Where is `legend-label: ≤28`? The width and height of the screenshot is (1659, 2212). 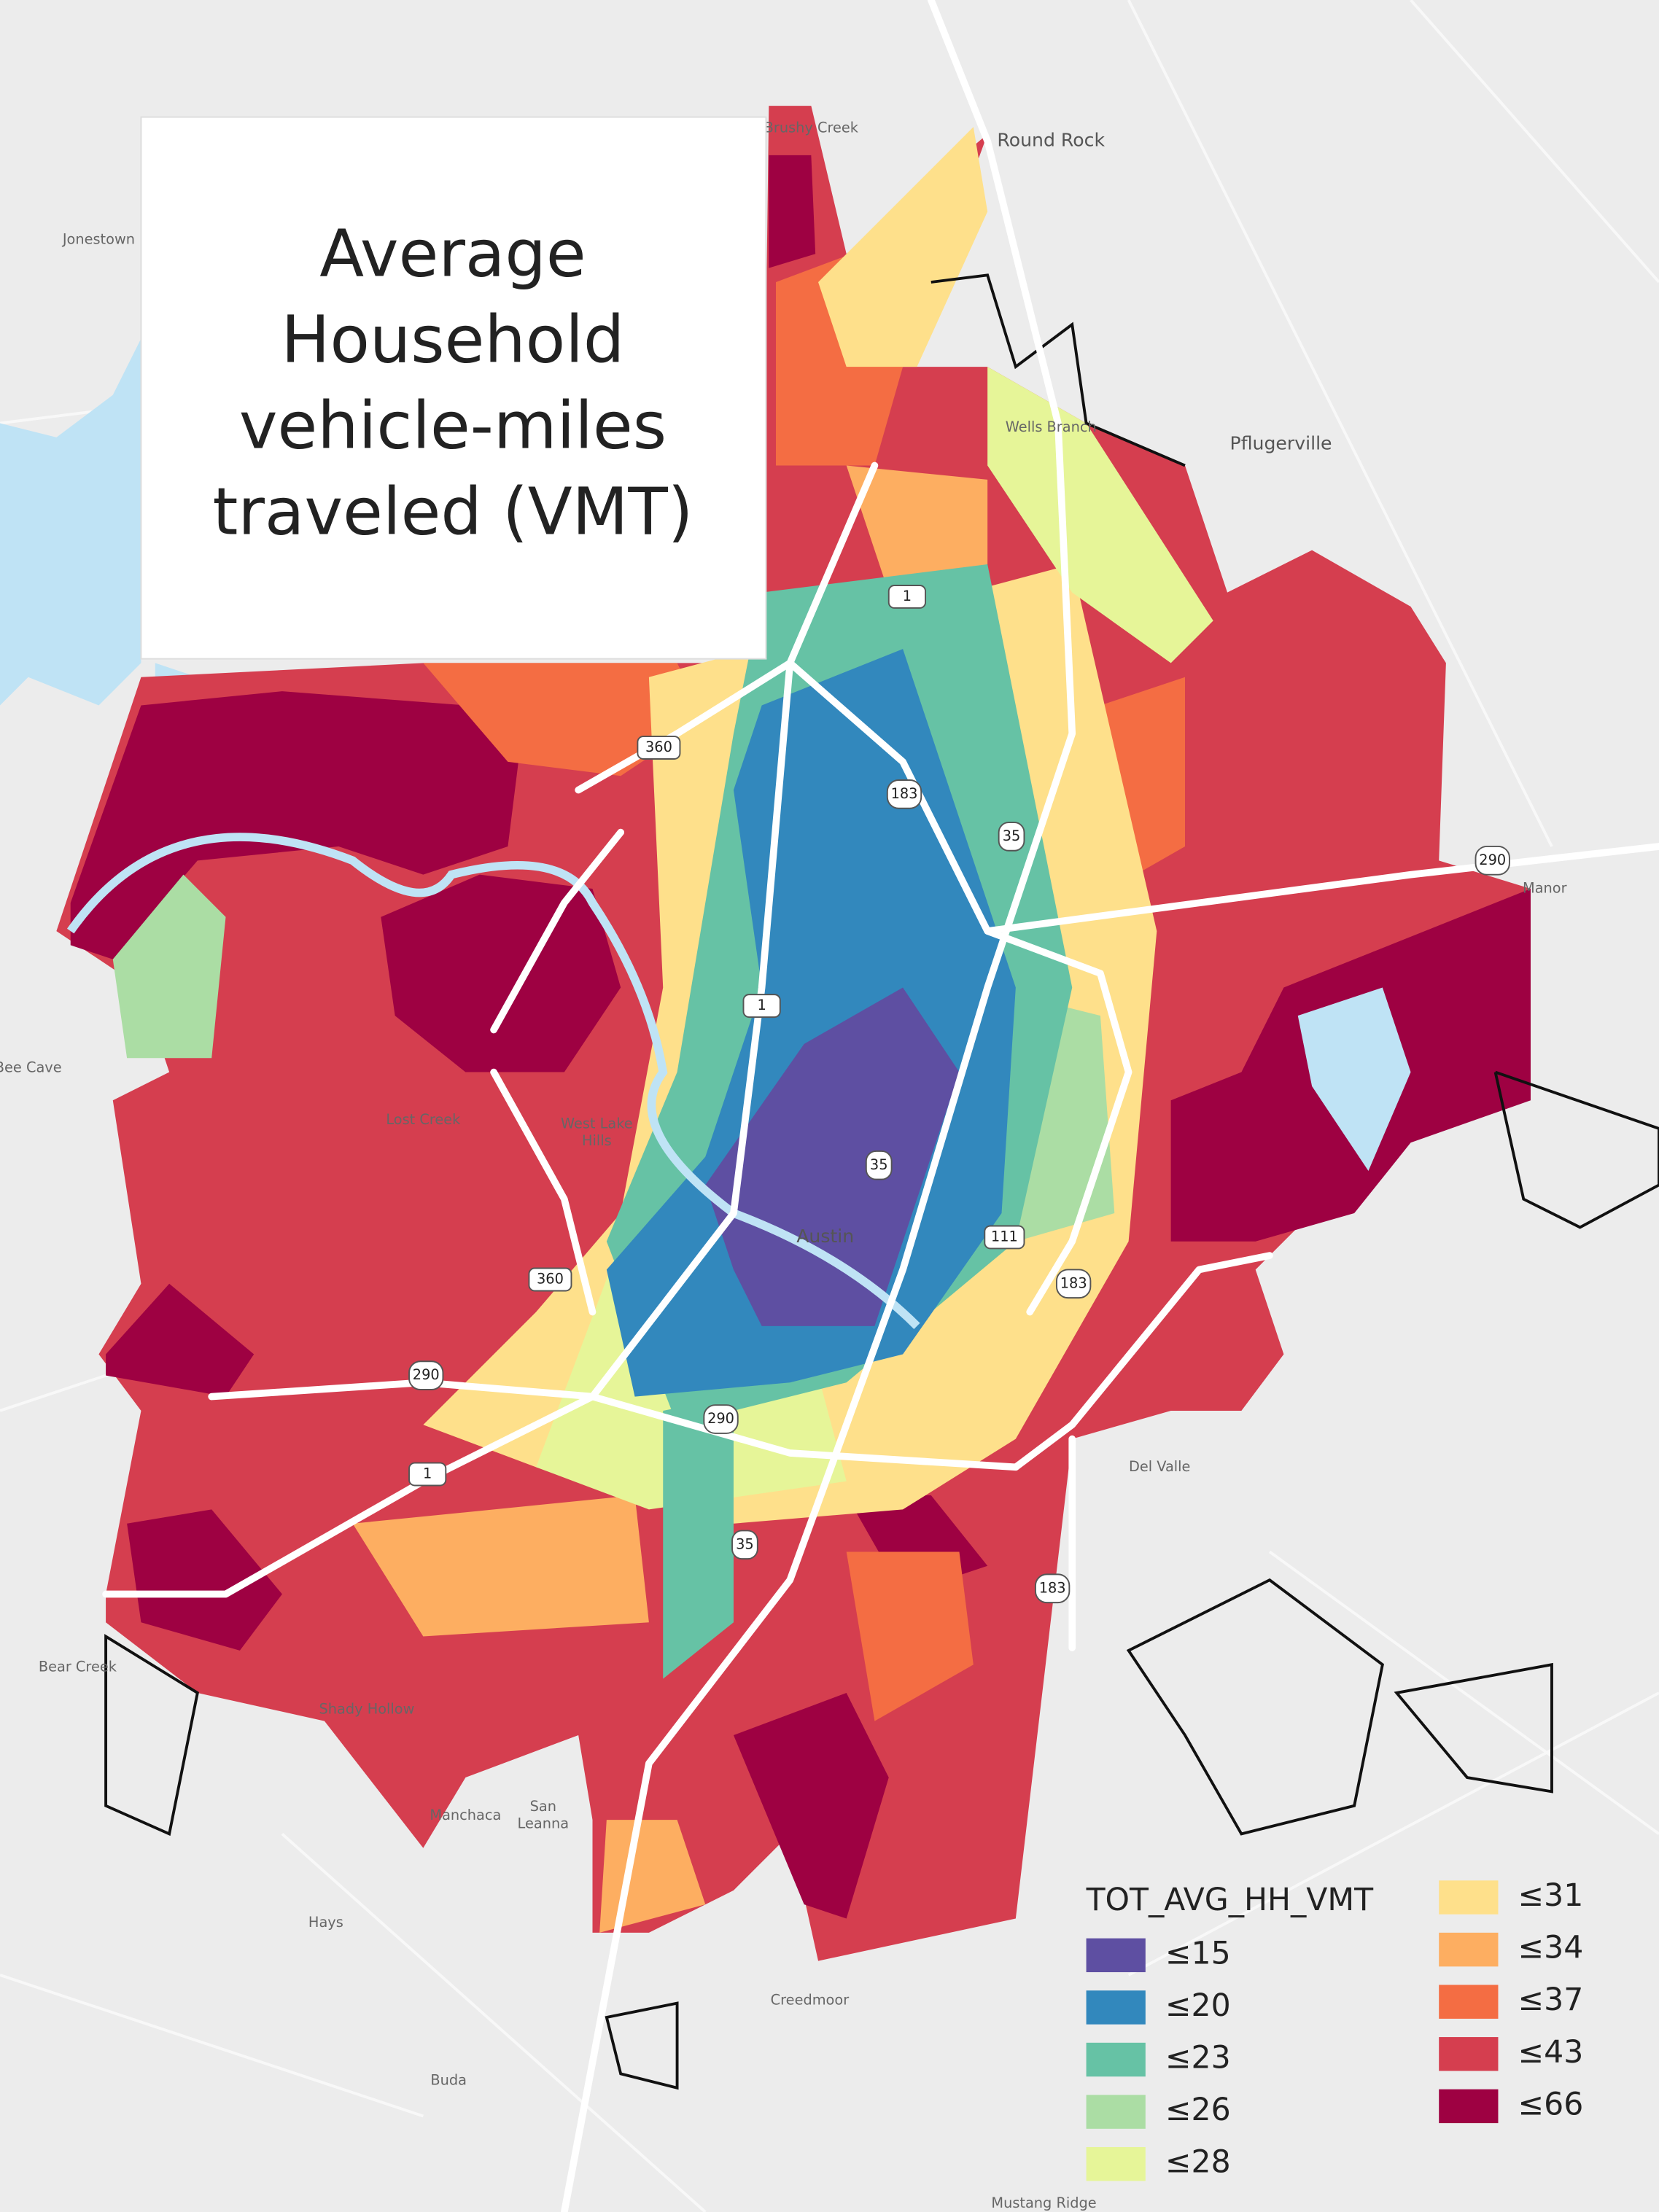 legend-label: ≤28 is located at coordinates (1198, 2162).